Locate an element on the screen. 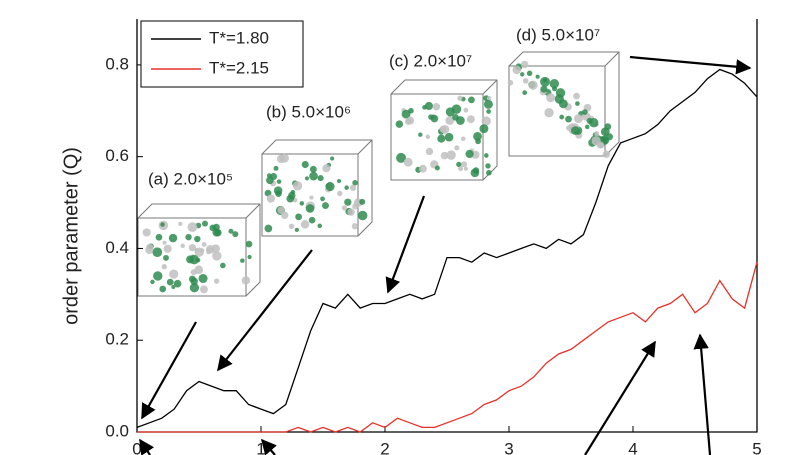 Image resolution: width=808 pixels, height=455 pixels. y-tick-label: 0.6 is located at coordinates (117, 155).